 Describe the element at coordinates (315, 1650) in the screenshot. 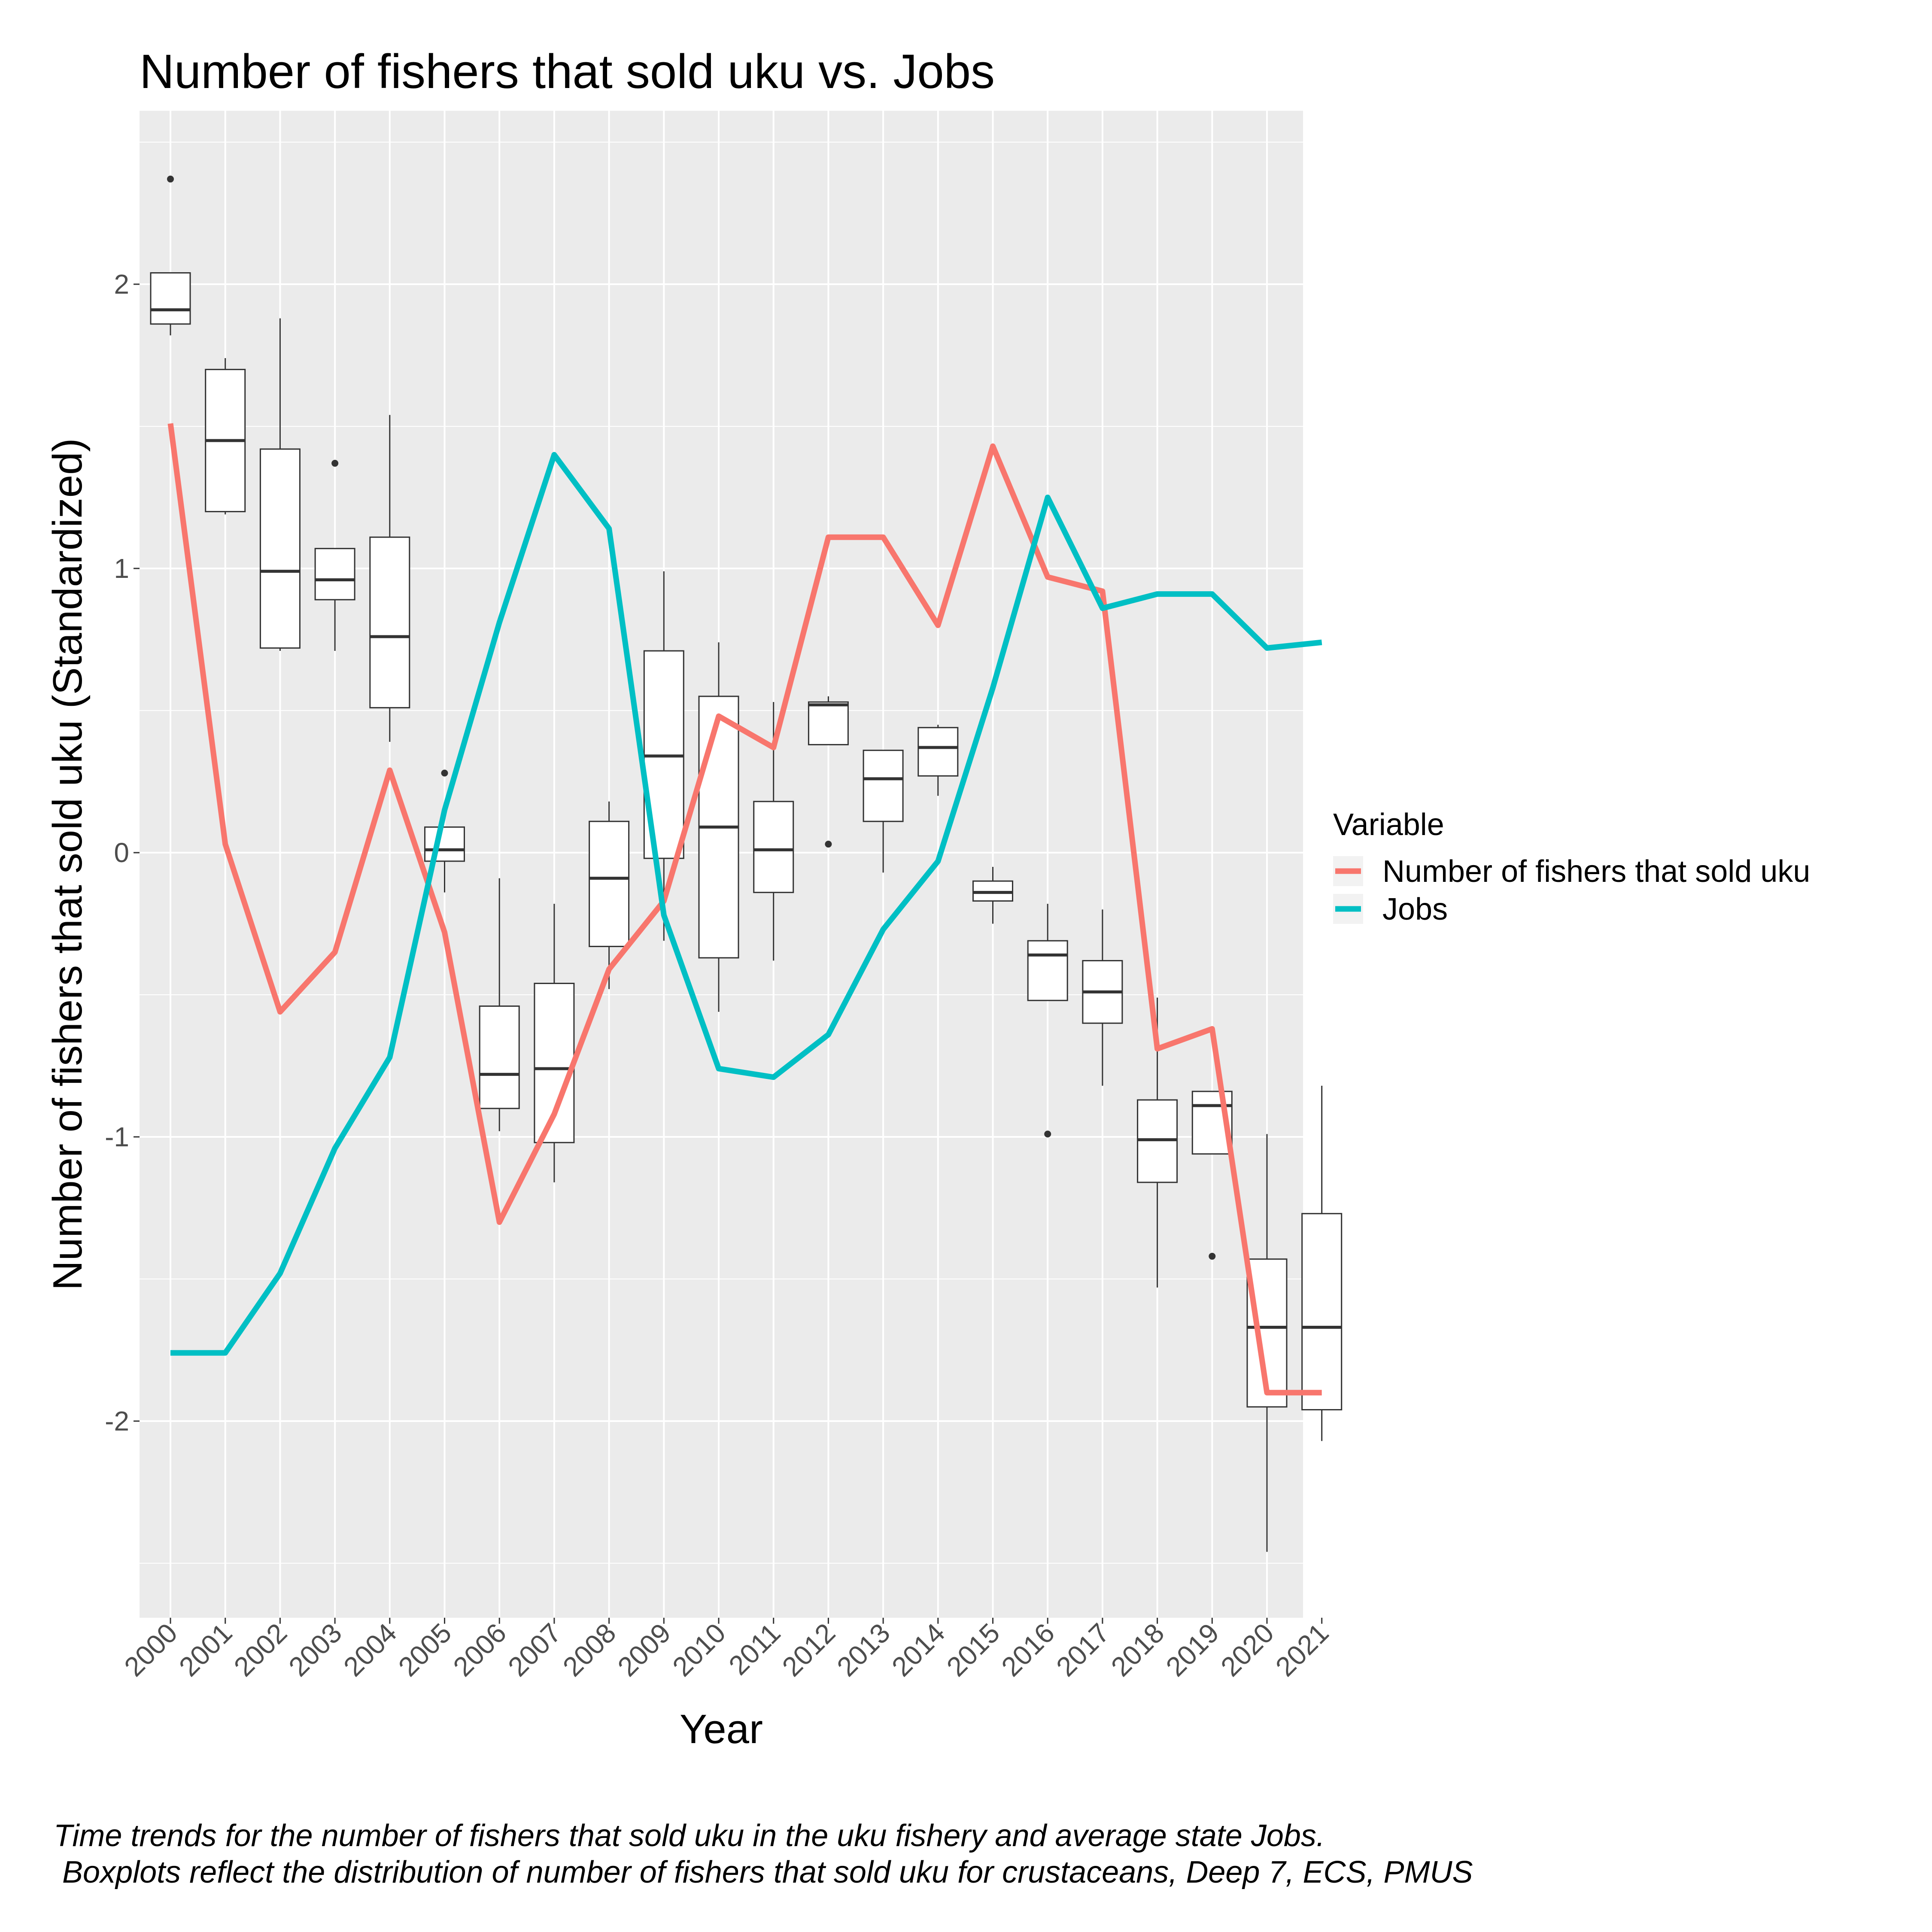

I see `x-tick-label: 2003` at that location.